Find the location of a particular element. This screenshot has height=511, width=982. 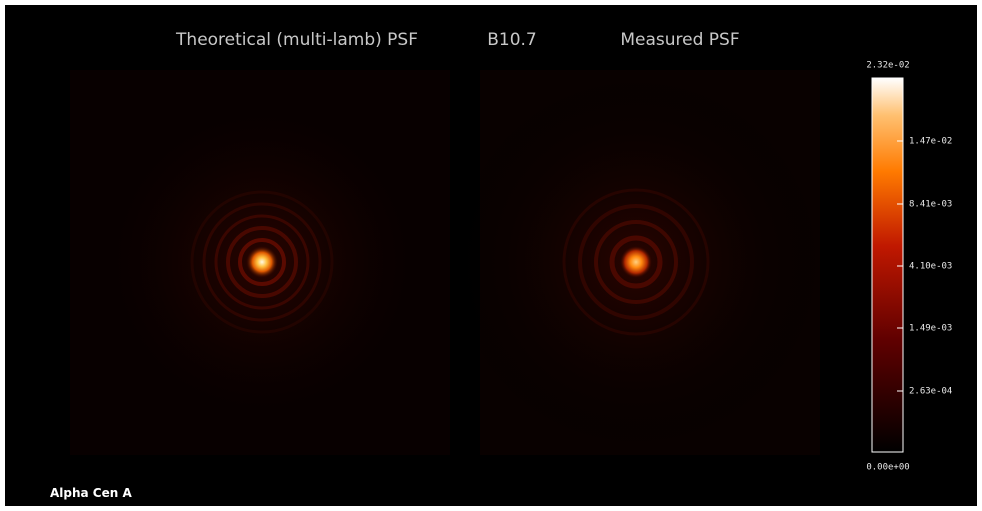

colorbar-max: 2.32e-02 is located at coordinates (887, 66).